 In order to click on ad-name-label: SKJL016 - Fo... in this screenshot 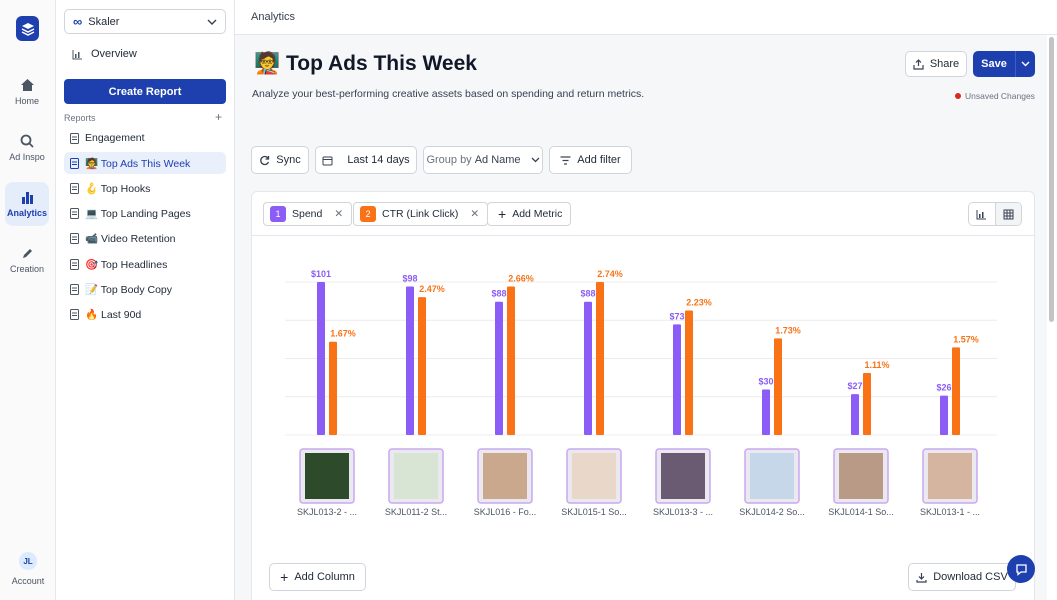, I will do `click(505, 512)`.